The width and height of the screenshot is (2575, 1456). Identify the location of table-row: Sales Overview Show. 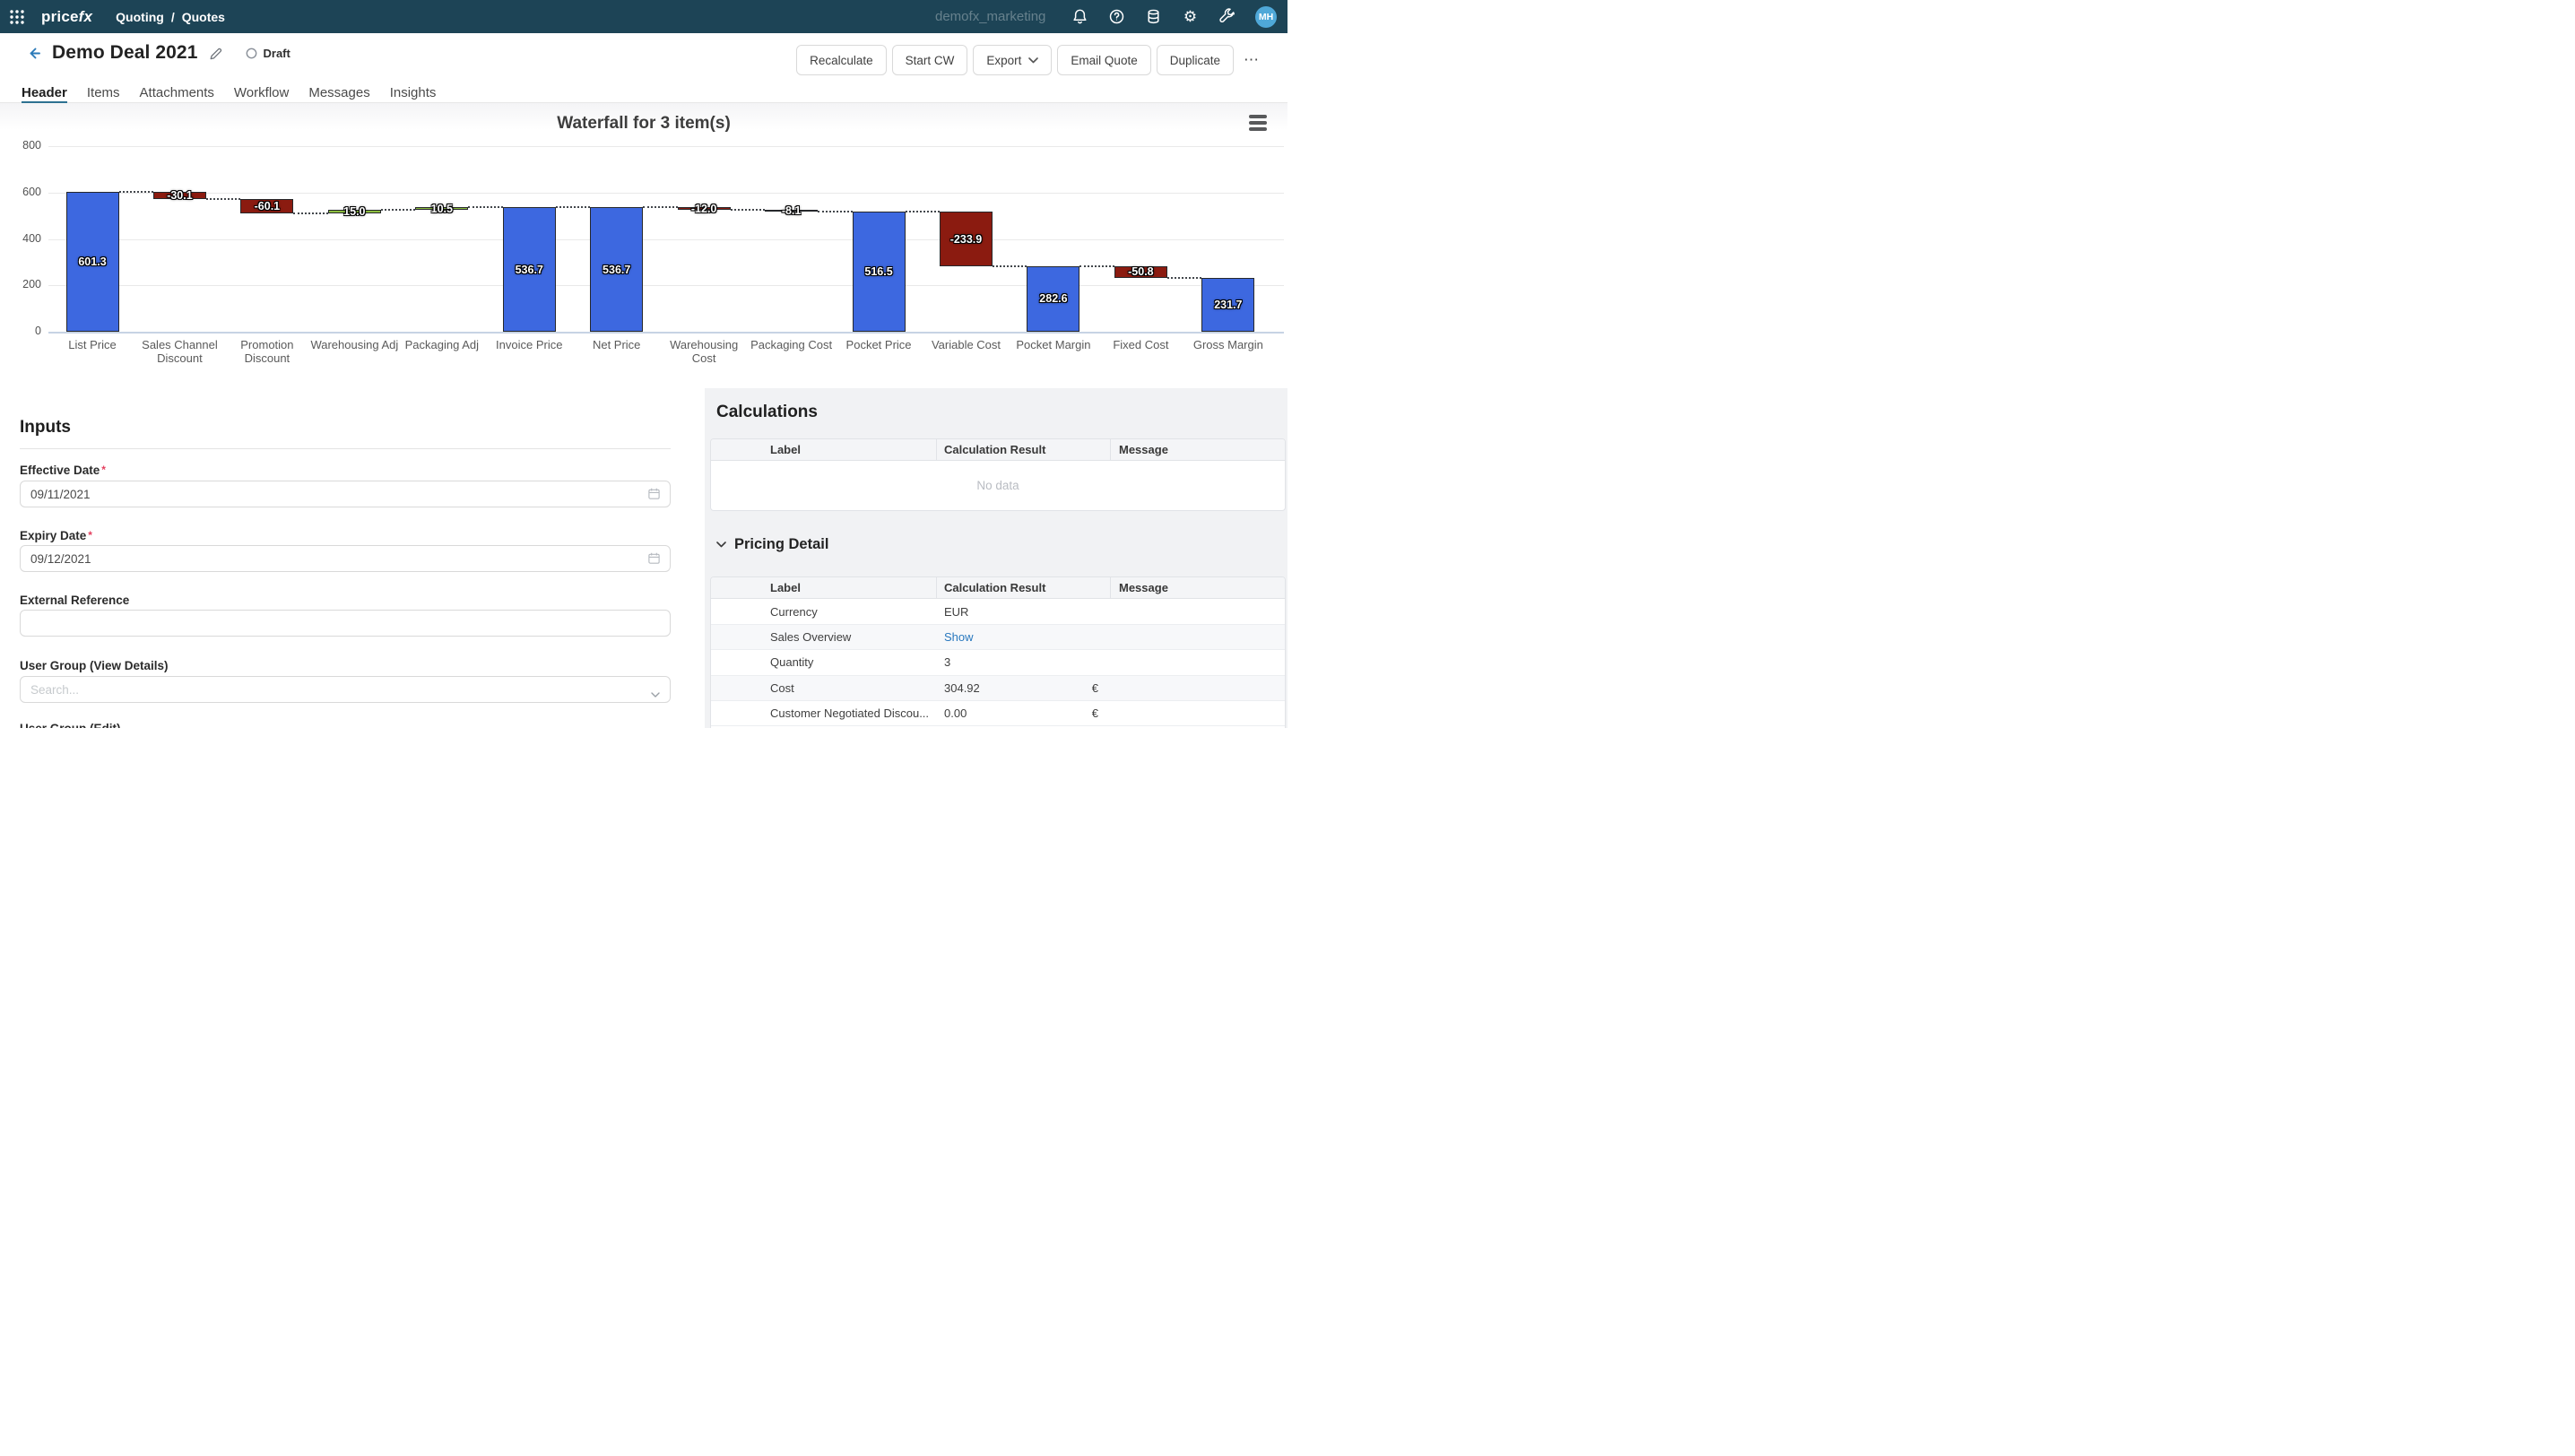
(998, 637).